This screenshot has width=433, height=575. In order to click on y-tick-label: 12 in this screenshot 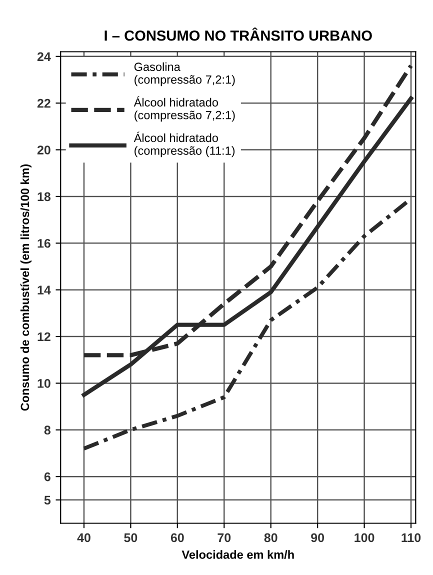, I will do `click(44, 337)`.